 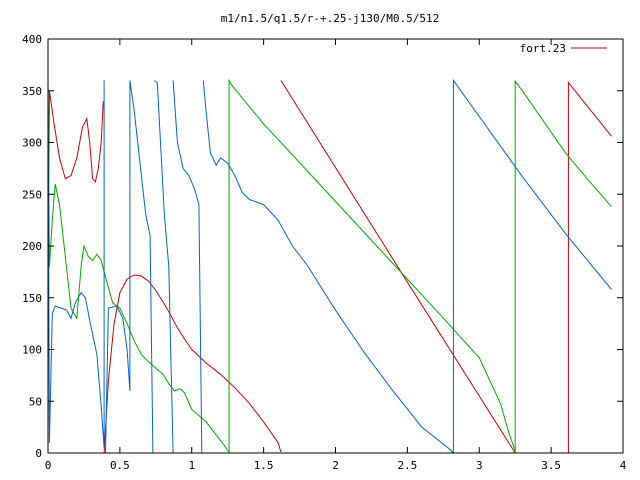 I want to click on legend-label: fort.23, so click(x=543, y=48).